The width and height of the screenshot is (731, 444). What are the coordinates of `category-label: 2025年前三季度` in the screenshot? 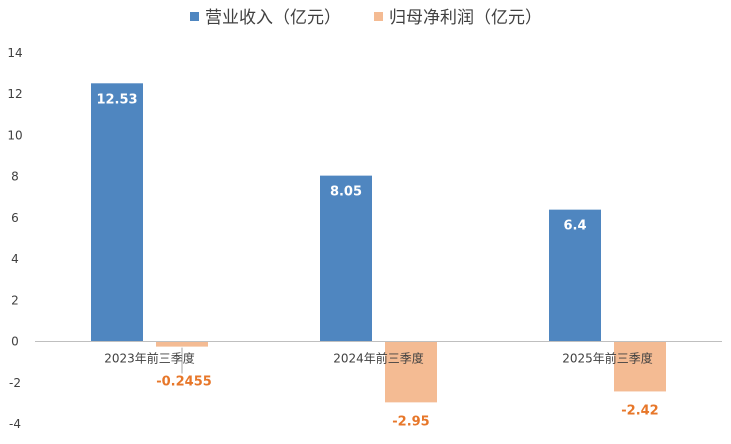 It's located at (607, 358).